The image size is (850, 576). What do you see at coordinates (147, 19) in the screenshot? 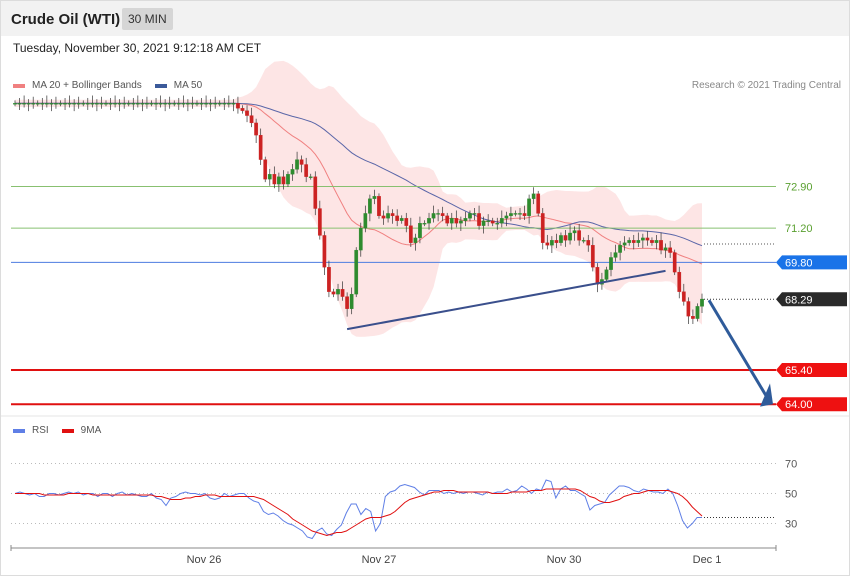
I see `timeframe-badge: 30 MIN` at bounding box center [147, 19].